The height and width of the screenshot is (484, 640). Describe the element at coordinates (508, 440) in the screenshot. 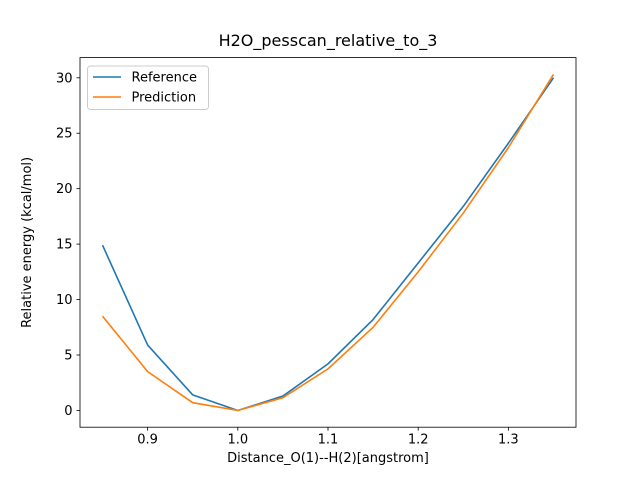

I see `x-tick-label: 1.3` at that location.